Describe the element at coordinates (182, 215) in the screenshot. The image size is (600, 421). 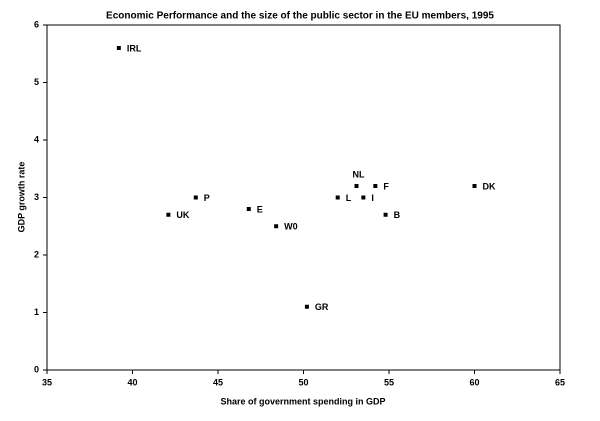
I see `point-label: UK` at that location.